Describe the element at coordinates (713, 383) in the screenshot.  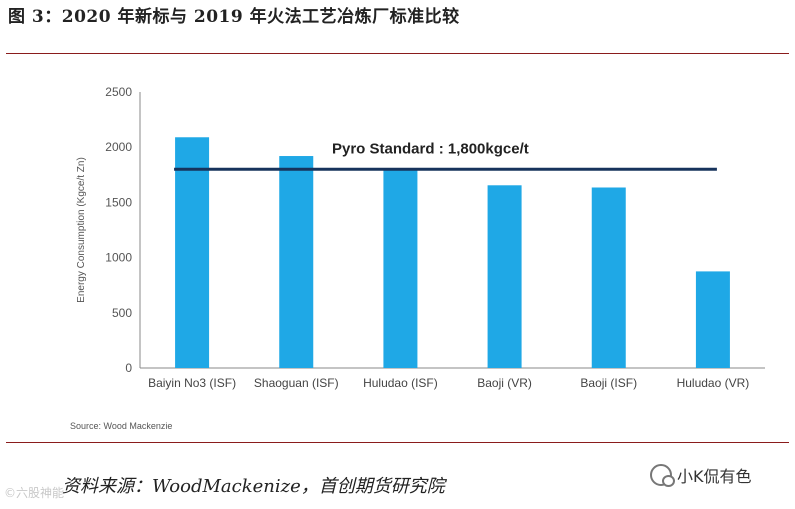
I see `x-tick-label: Huludao (VR)` at that location.